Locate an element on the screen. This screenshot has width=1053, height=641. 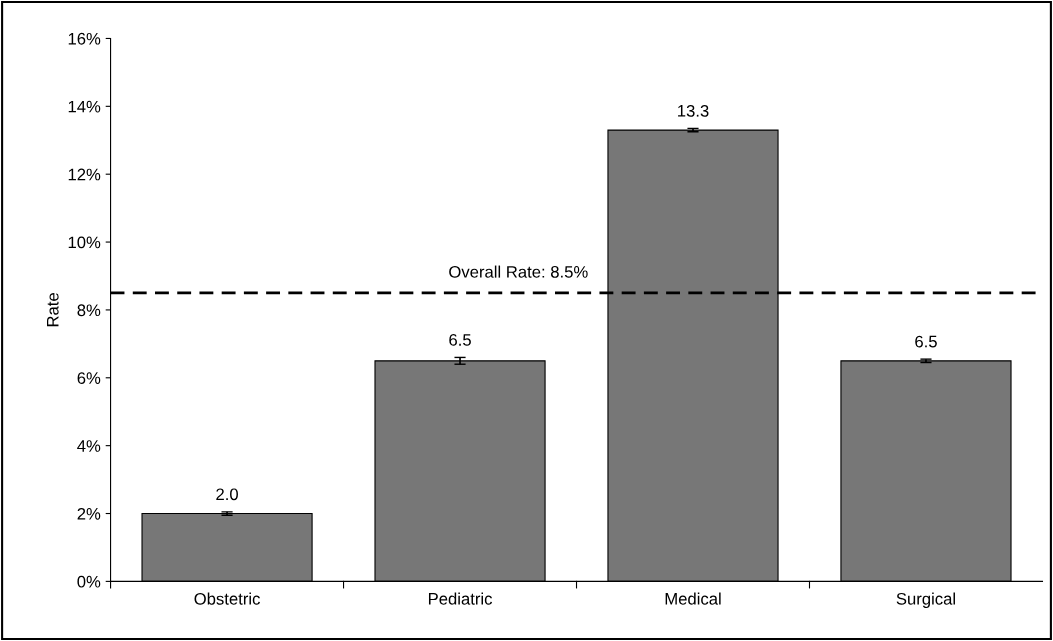
data-label: 13.3 is located at coordinates (693, 110).